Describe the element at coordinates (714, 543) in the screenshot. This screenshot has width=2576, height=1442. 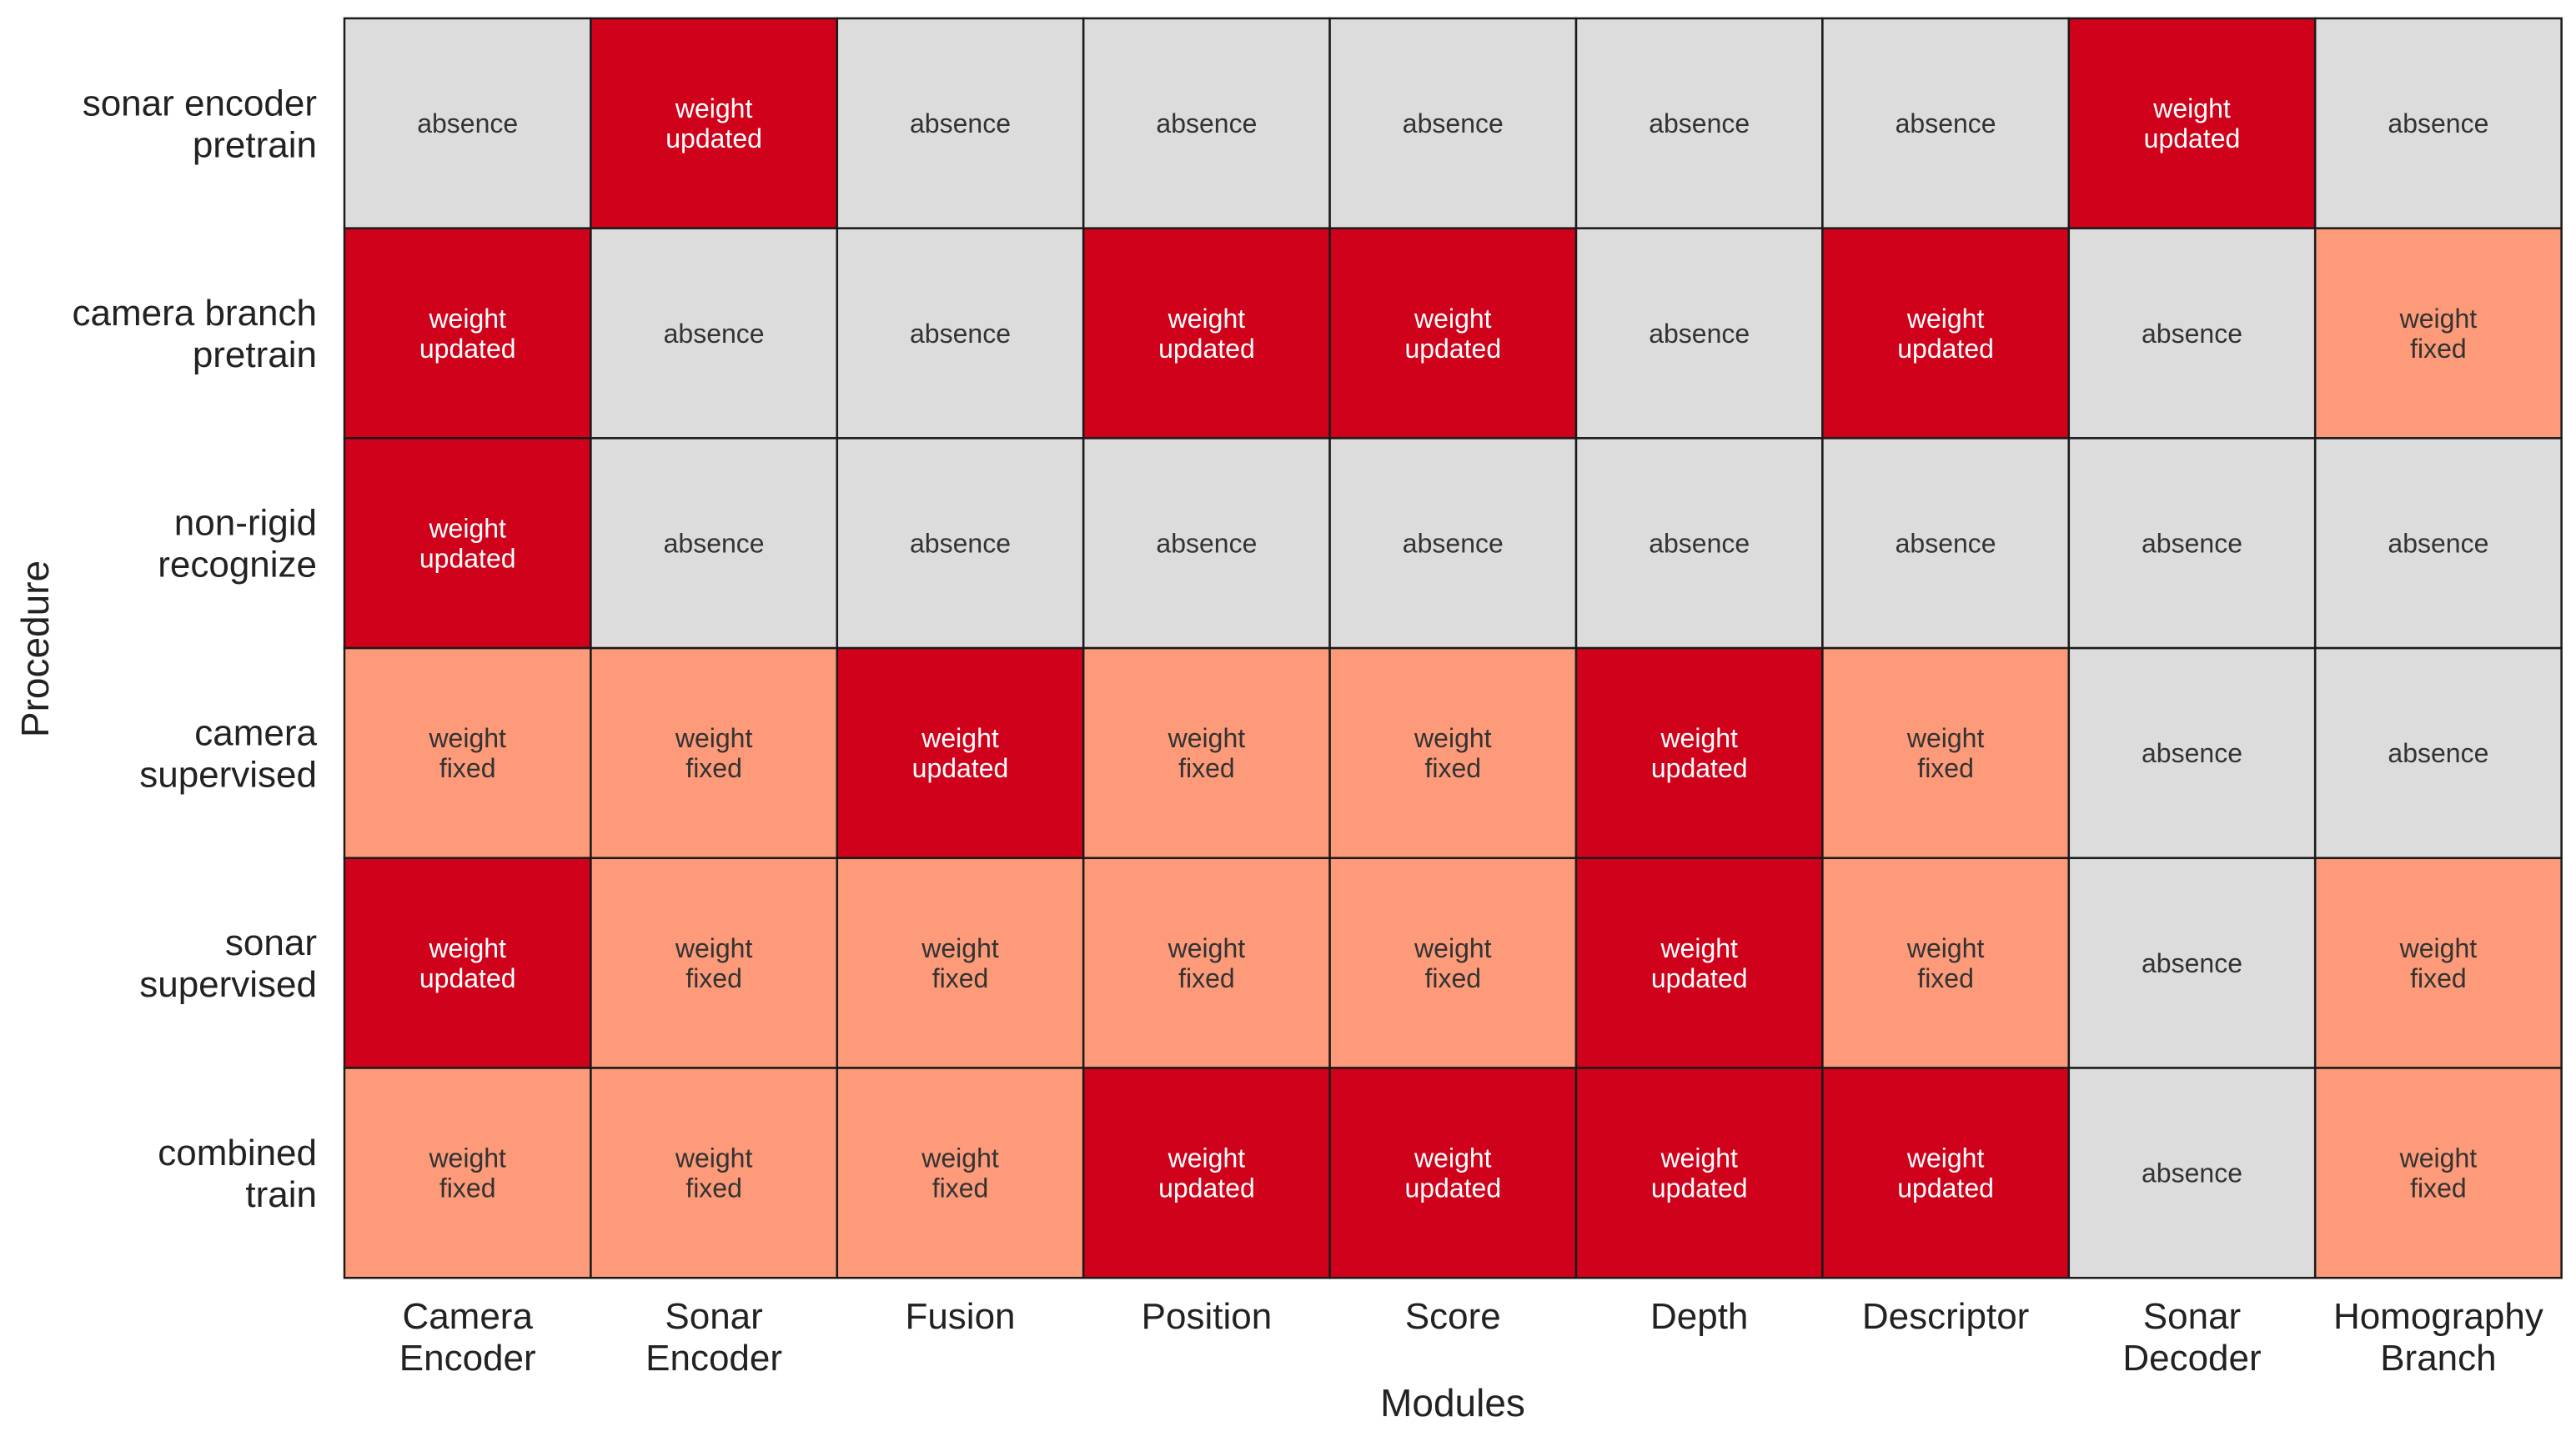
I see `cell-non-rigid-recognize-sonar-encoder: absence` at that location.